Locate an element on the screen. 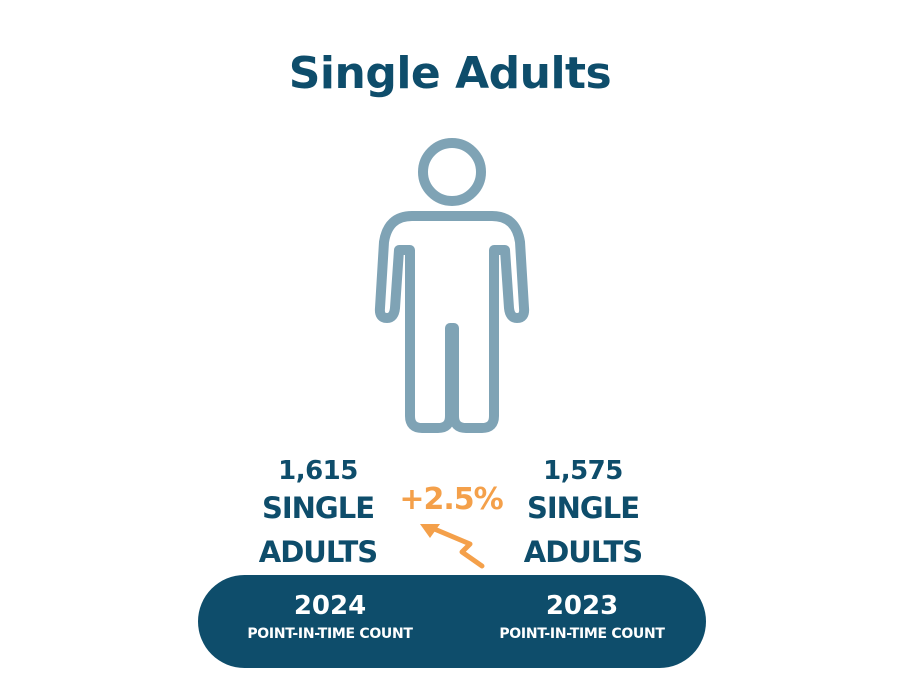  year-2024-caption: POINT-IN-TIME COUNT is located at coordinates (330, 634).